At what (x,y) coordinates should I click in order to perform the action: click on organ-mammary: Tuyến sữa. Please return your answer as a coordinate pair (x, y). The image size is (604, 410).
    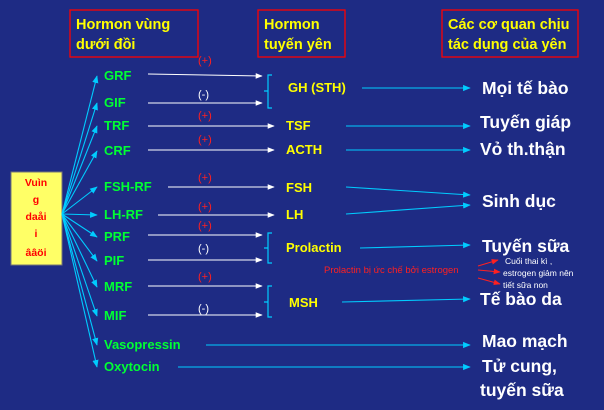
    Looking at the image, I should click on (526, 246).